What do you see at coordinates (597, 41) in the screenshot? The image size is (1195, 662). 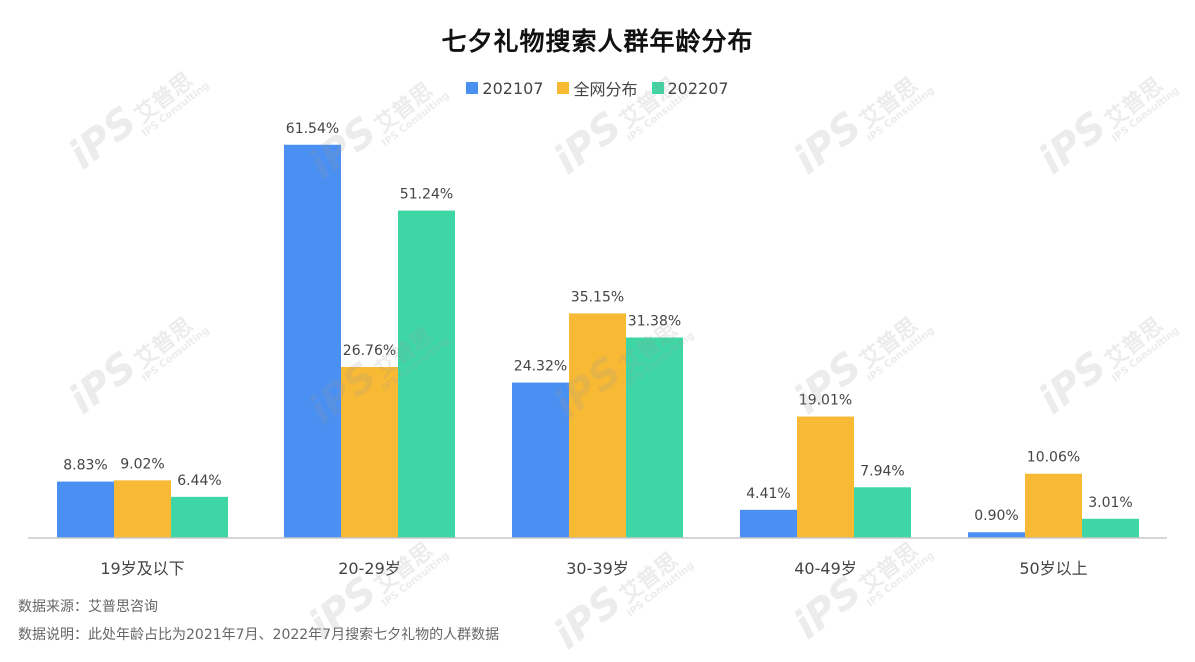 I see `chart-title: 七夕礼物搜索人群年龄分布` at bounding box center [597, 41].